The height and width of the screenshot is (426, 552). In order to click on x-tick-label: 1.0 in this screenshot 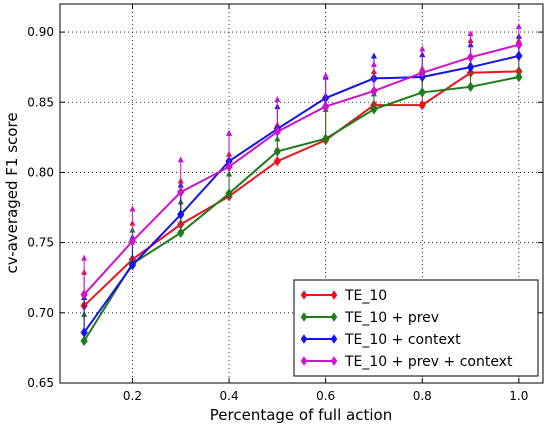, I will do `click(518, 396)`.